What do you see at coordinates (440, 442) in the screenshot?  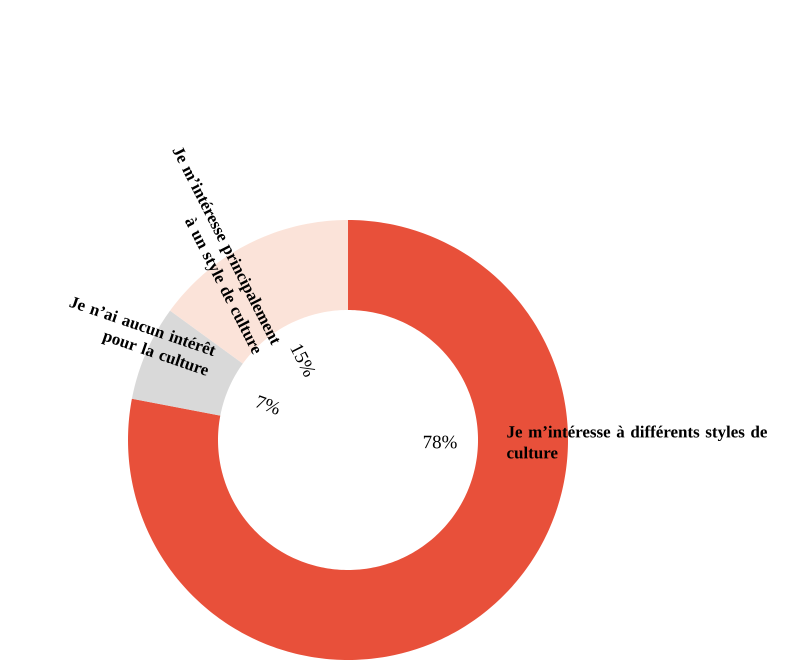 I see `data-label: 78%` at bounding box center [440, 442].